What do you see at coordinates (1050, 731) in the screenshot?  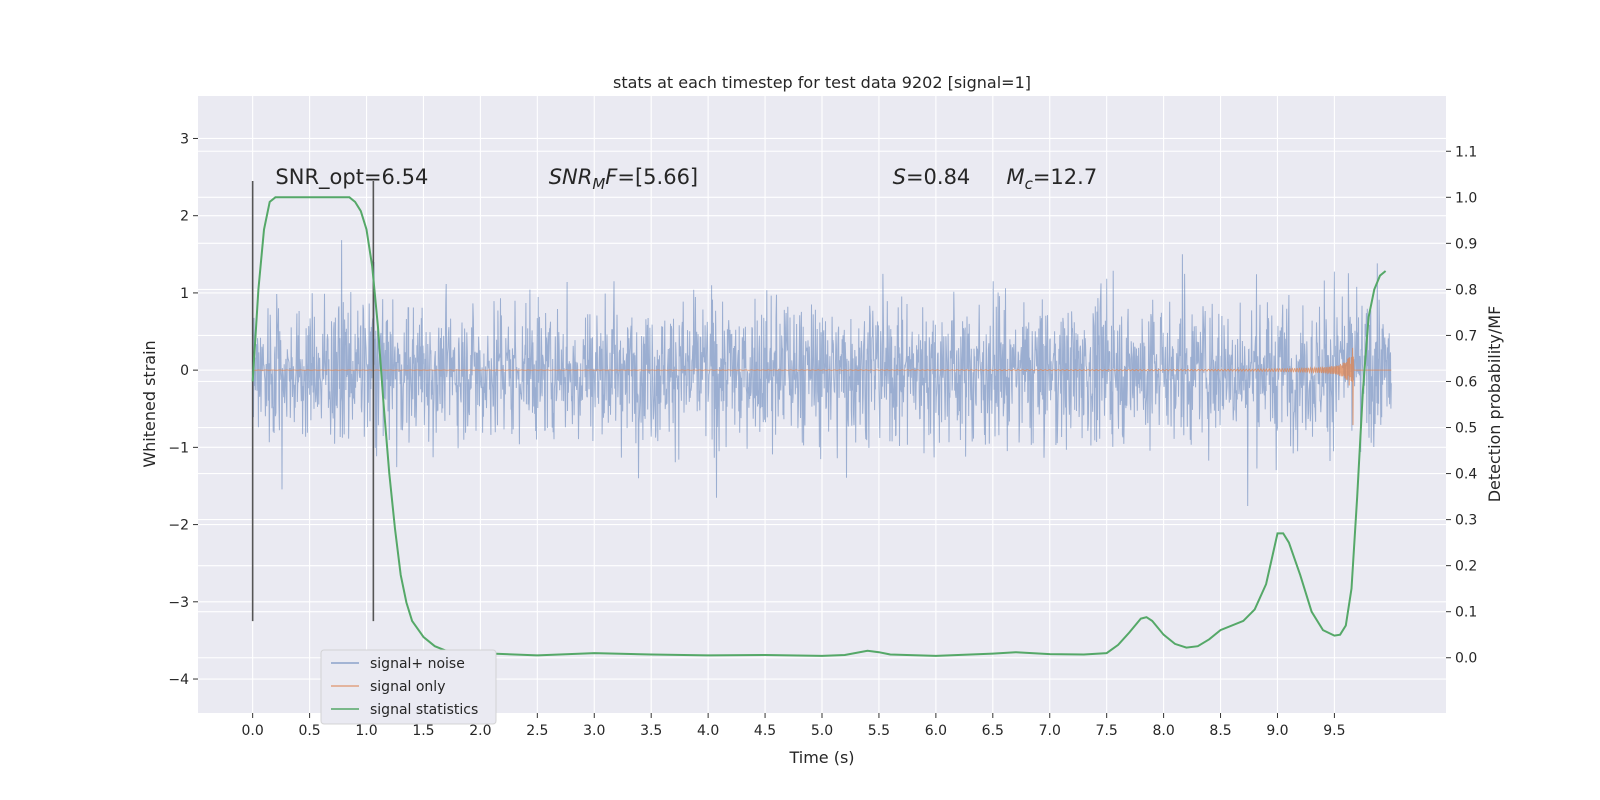 I see `x-tick-label: 7.0` at bounding box center [1050, 731].